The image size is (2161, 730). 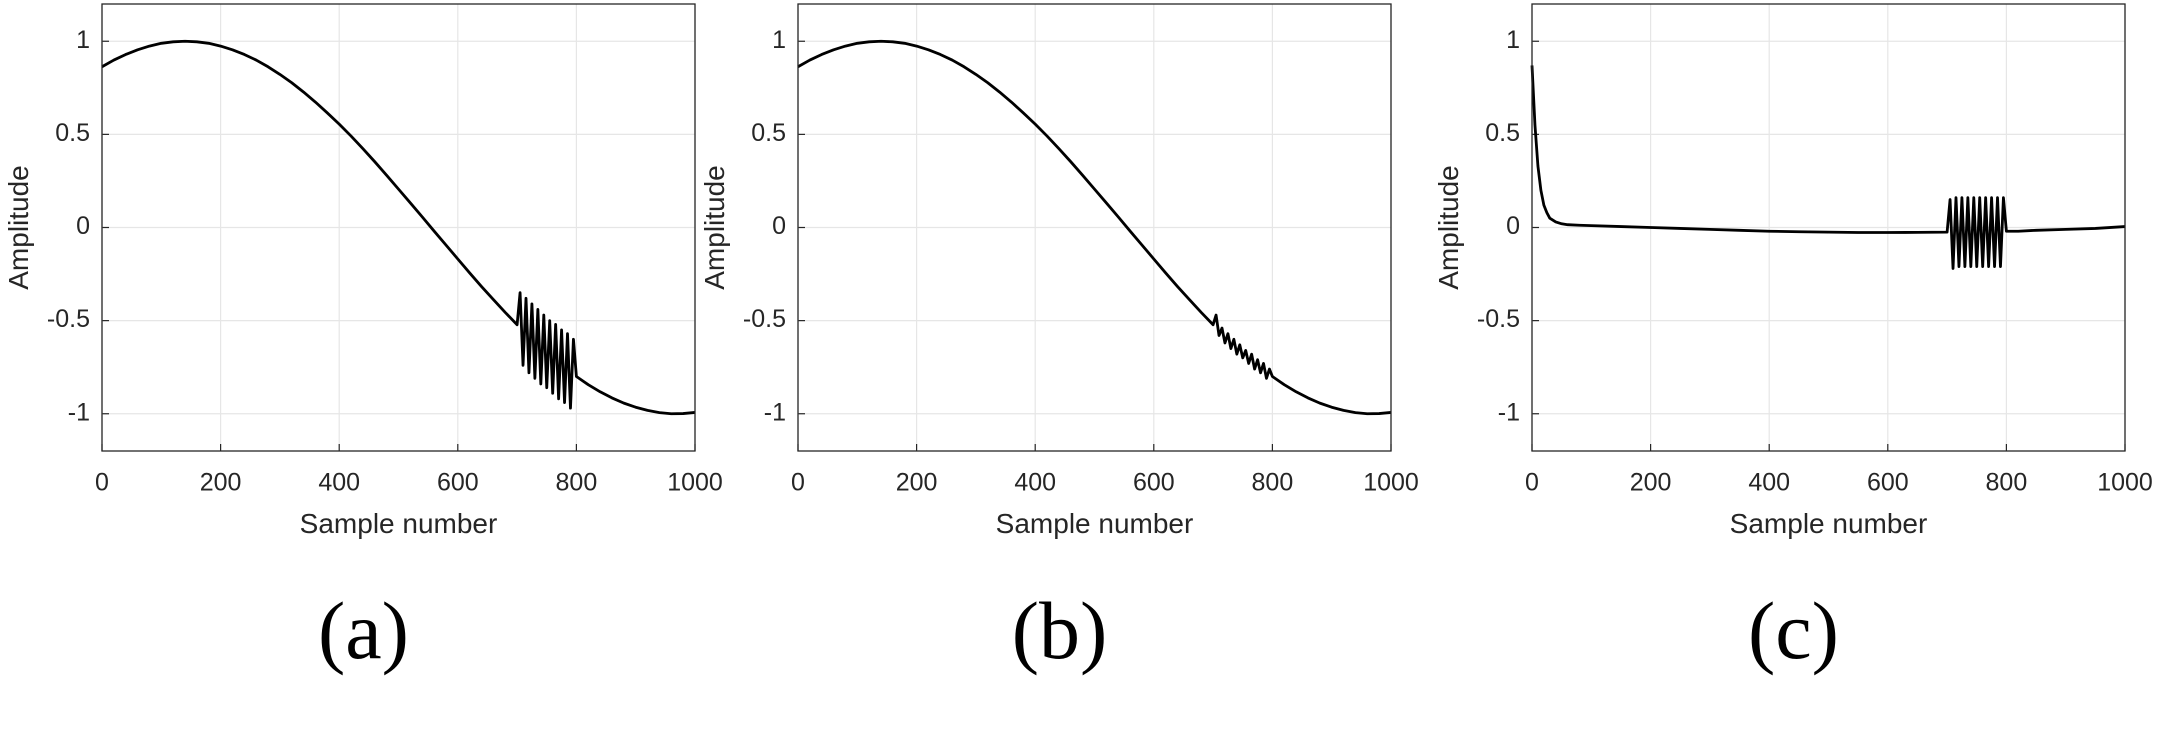 I want to click on panel-caption: (c), so click(x=1793, y=630).